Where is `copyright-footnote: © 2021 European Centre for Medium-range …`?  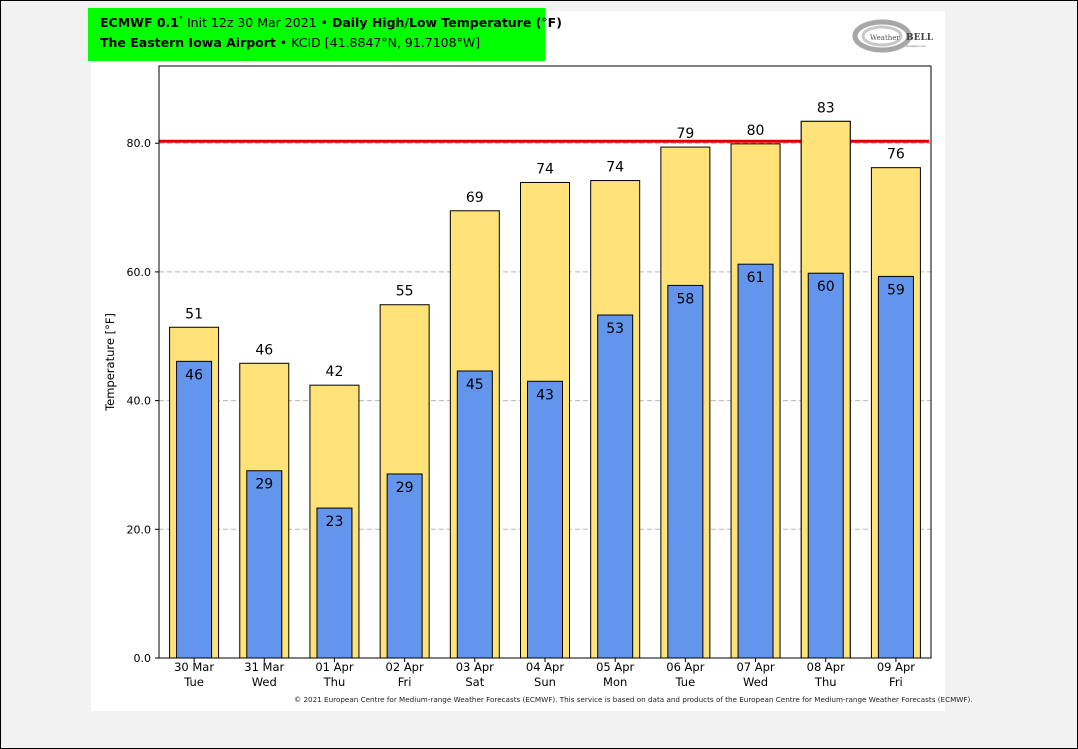
copyright-footnote: © 2021 European Centre for Medium-range … is located at coordinates (633, 699).